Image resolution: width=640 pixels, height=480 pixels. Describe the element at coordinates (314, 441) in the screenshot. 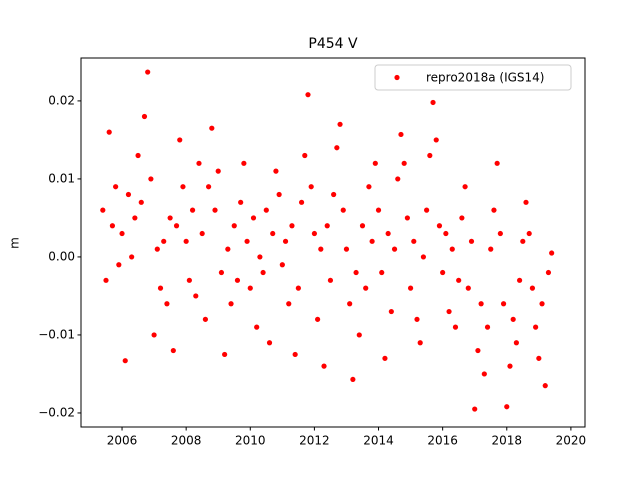

I see `x-tick-label: 2012` at that location.